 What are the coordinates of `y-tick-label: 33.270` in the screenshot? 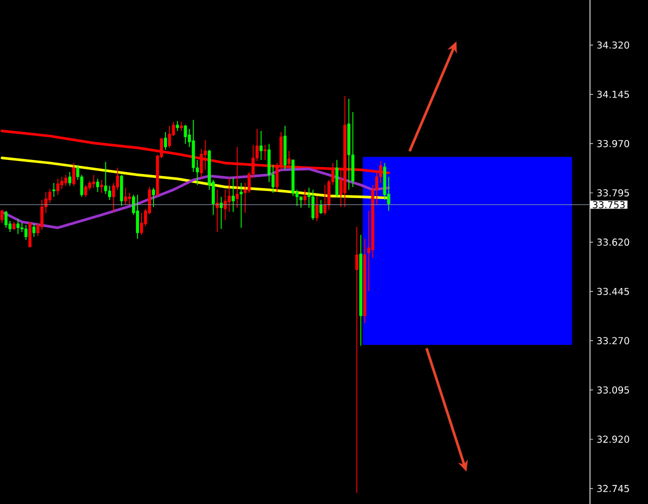 It's located at (613, 340).